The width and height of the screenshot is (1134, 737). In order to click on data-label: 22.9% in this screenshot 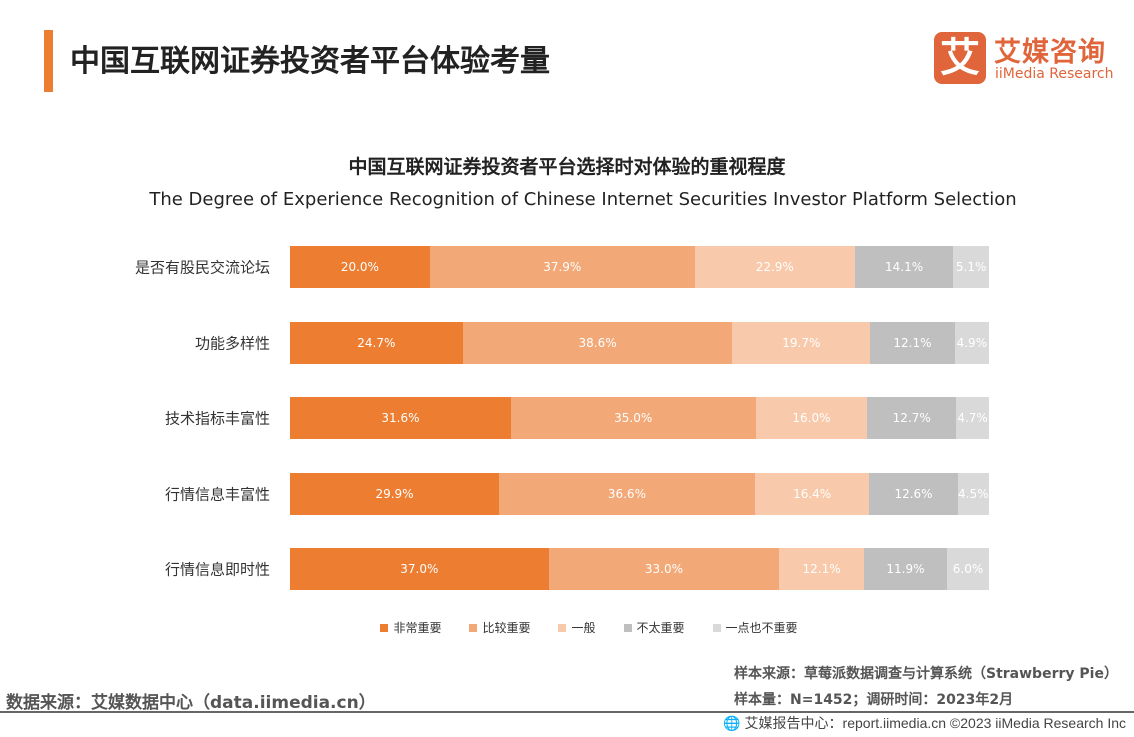, I will do `click(774, 267)`.